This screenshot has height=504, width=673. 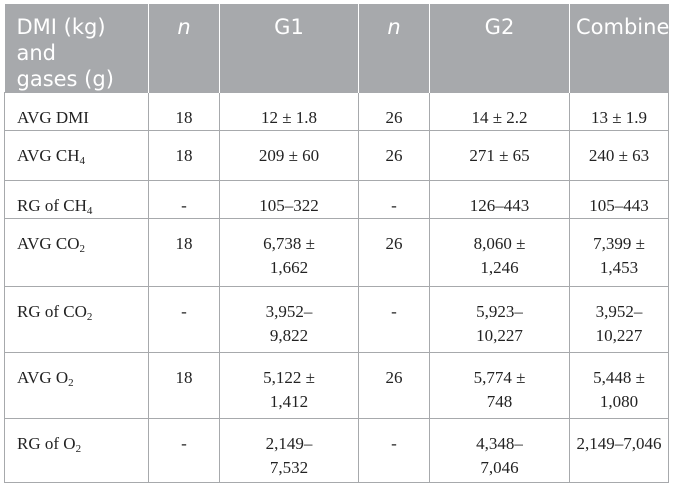 What do you see at coordinates (289, 199) in the screenshot?
I see `cell-g1: 105–322` at bounding box center [289, 199].